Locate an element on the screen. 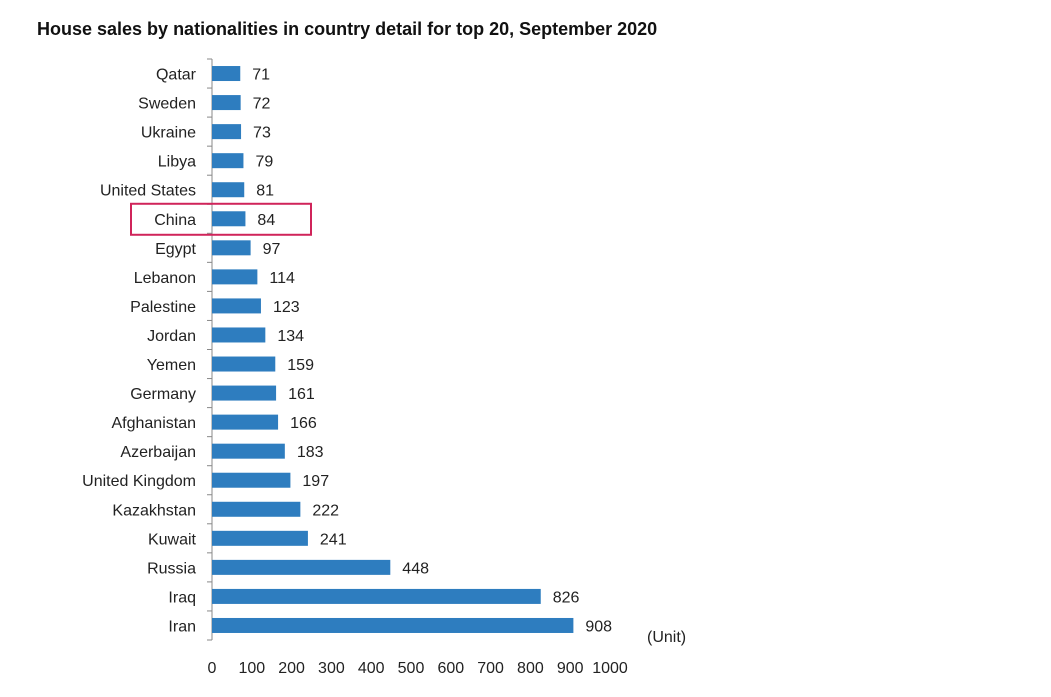  category-label: Jordan is located at coordinates (171, 336).